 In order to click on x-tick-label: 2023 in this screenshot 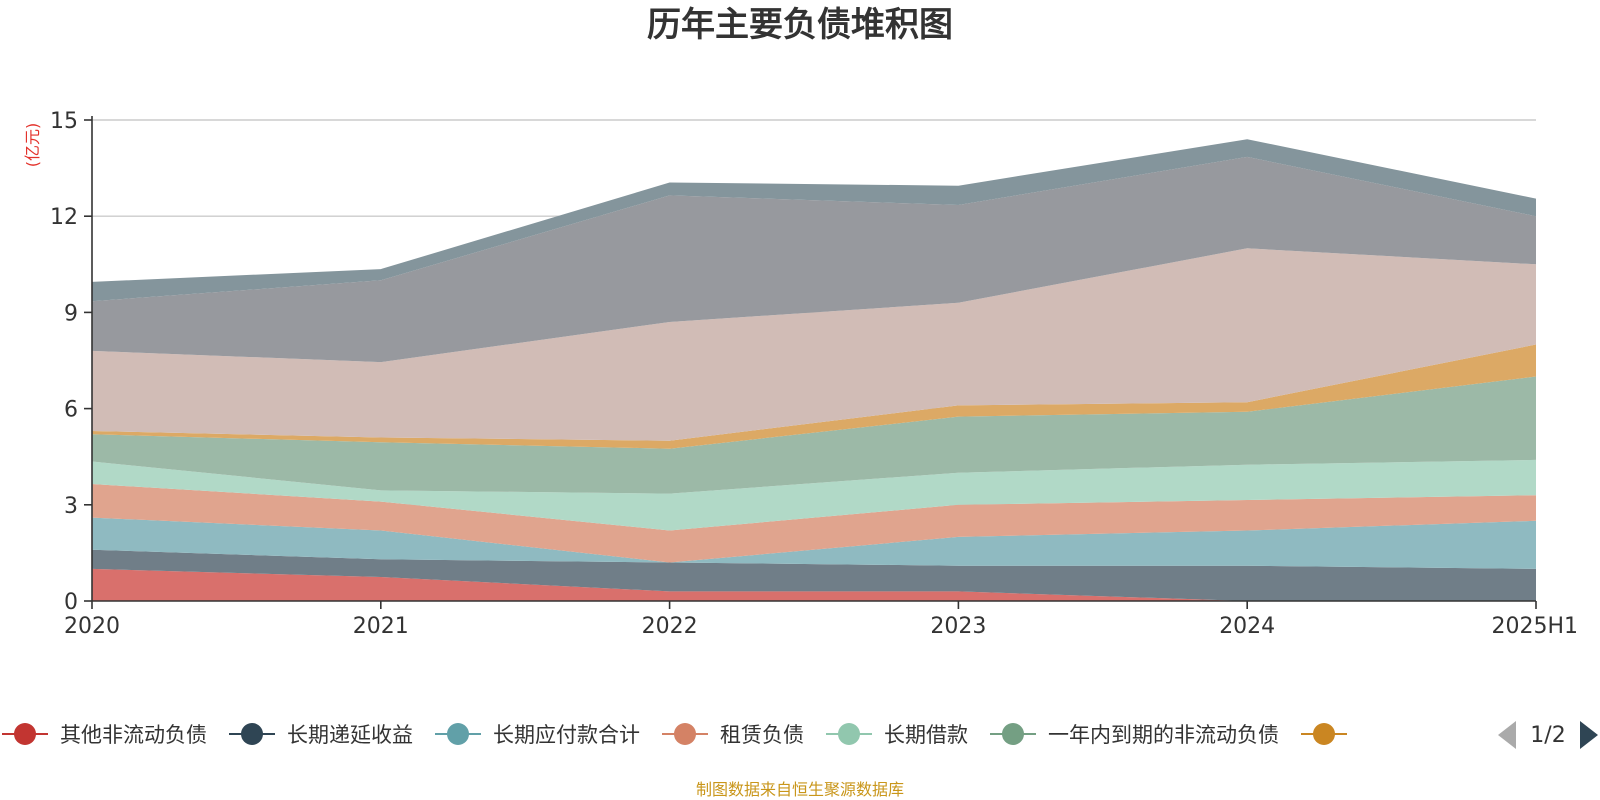, I will do `click(958, 626)`.